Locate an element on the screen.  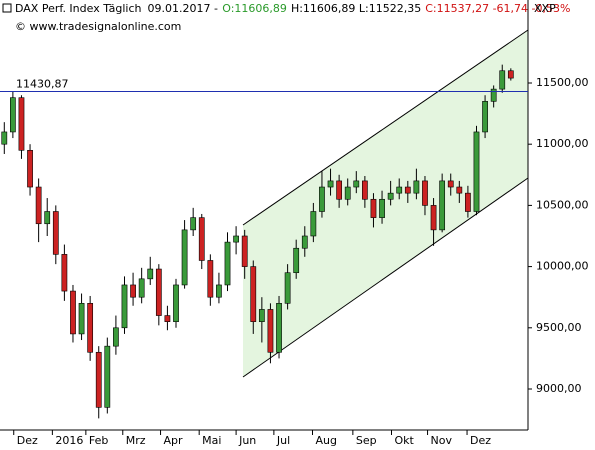
x-tick-label: Feb is located at coordinates (98, 440).